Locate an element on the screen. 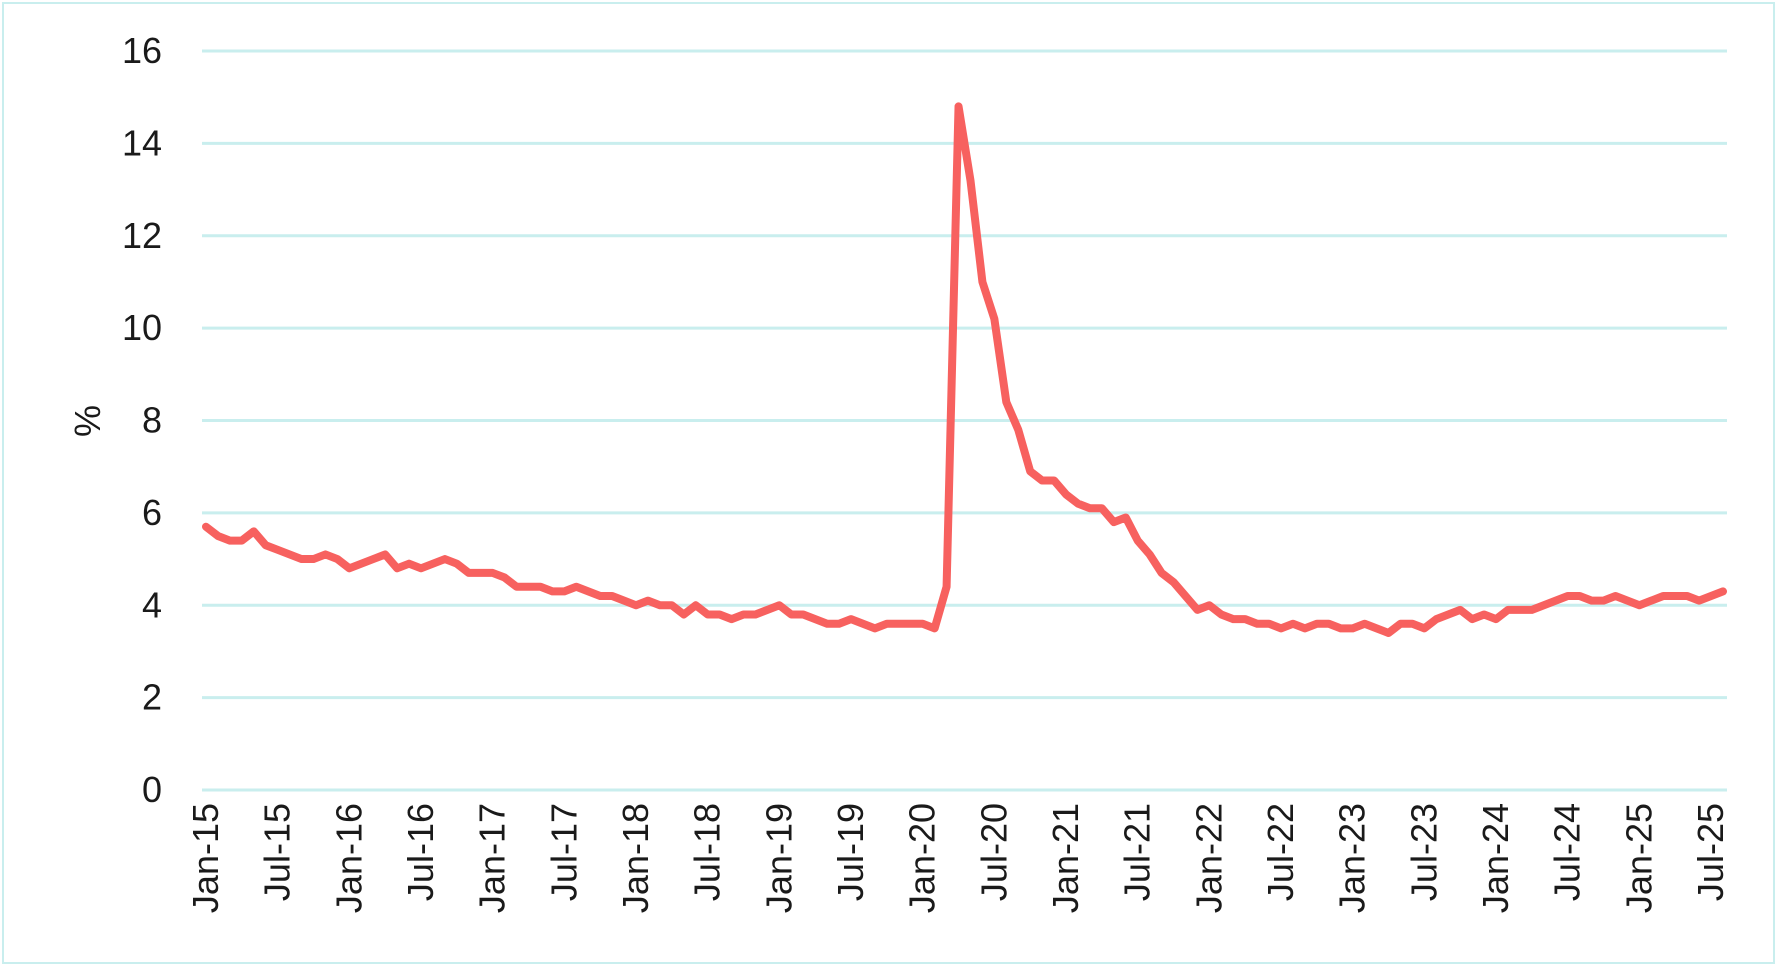 This screenshot has height=968, width=1779. y-tick-label: 12 is located at coordinates (142, 235).